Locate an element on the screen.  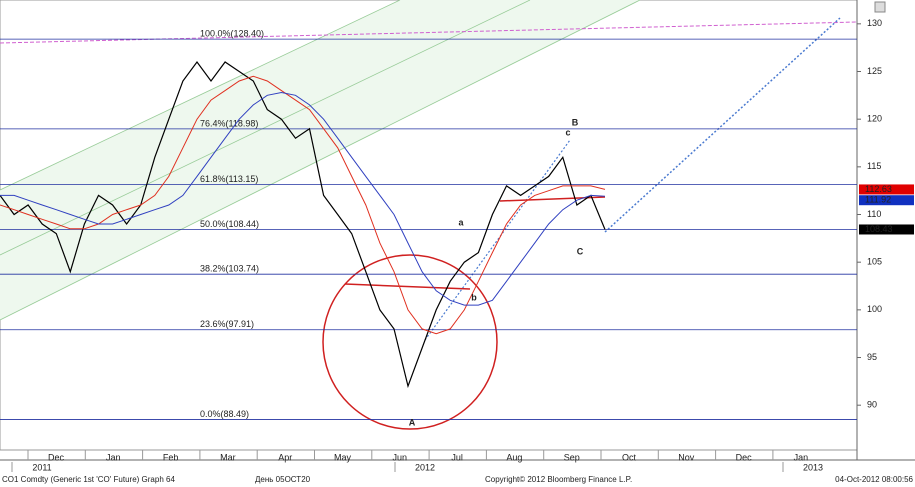
fib-label: 76.4%(118.98) is located at coordinates (229, 123).